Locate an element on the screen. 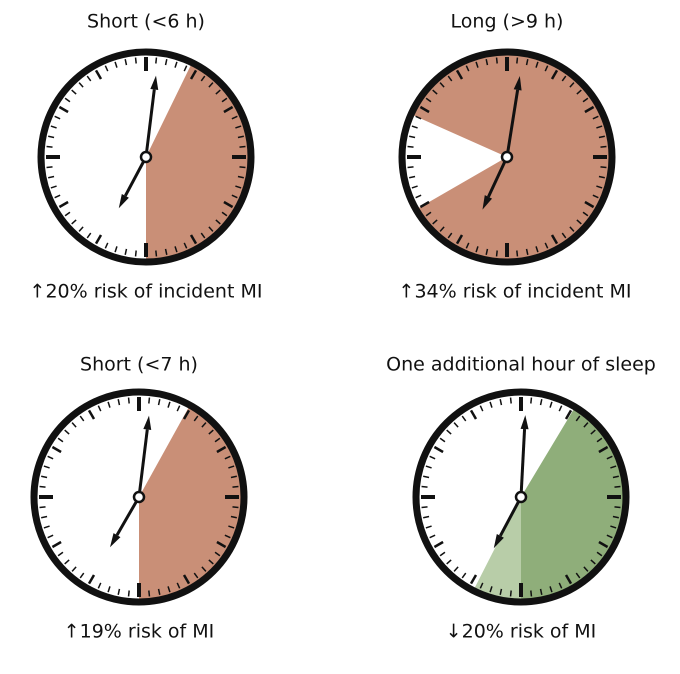 Image resolution: width=680 pixels, height=674 pixels. clock-title: One additional hour of sleep is located at coordinates (521, 365).